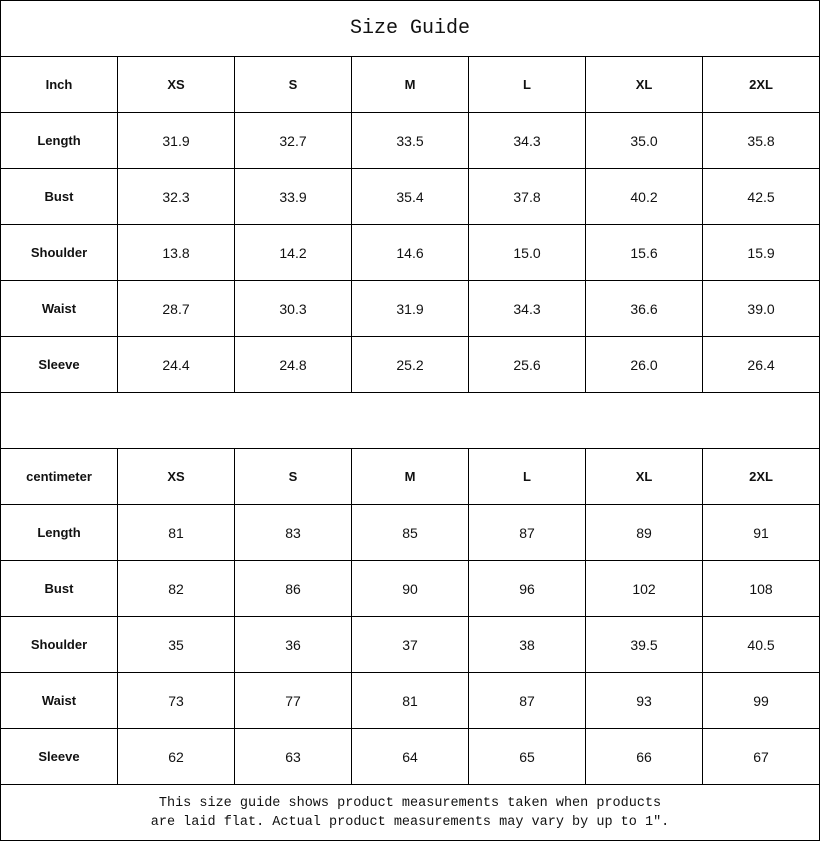  I want to click on measurement-value: 14.2, so click(293, 252).